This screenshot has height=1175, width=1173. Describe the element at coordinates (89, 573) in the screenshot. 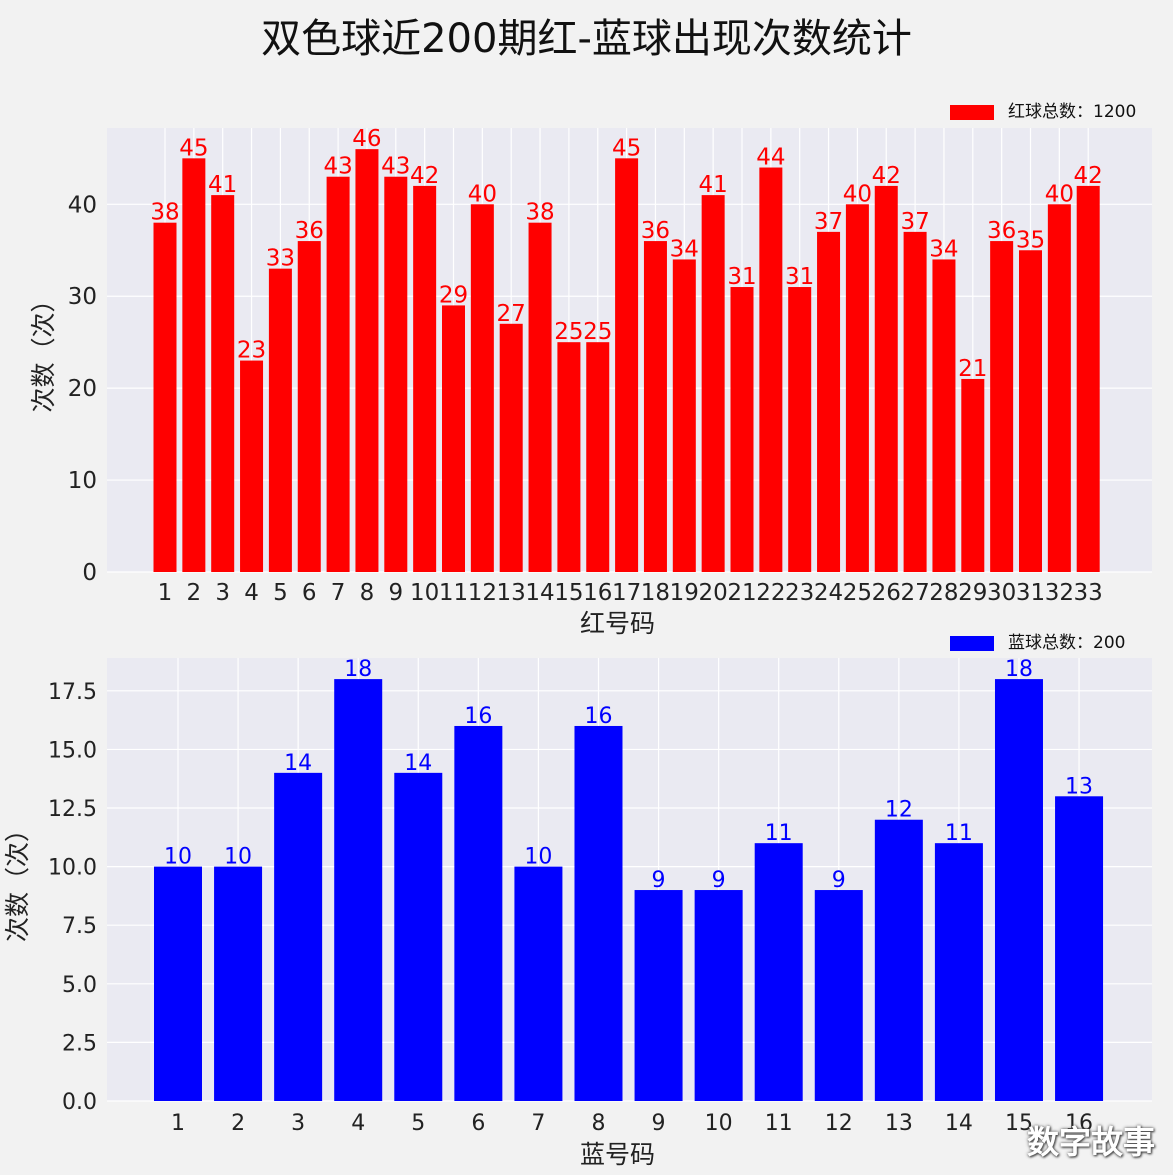

I see `red-y-tick-label: 0` at that location.